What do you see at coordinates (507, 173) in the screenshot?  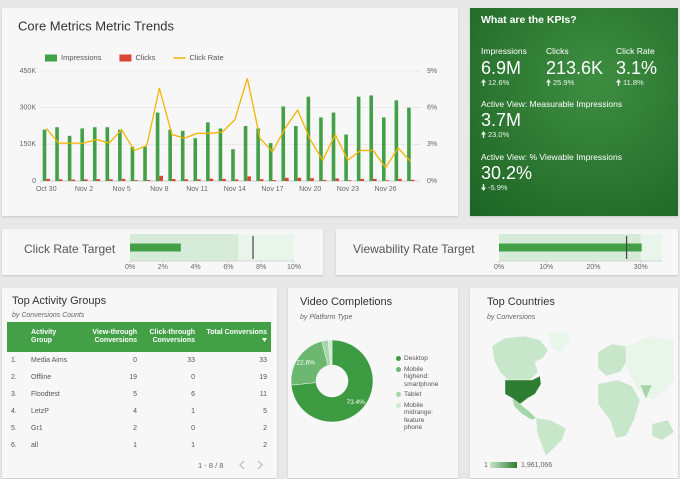 I see `kpi-value: 30.2%` at bounding box center [507, 173].